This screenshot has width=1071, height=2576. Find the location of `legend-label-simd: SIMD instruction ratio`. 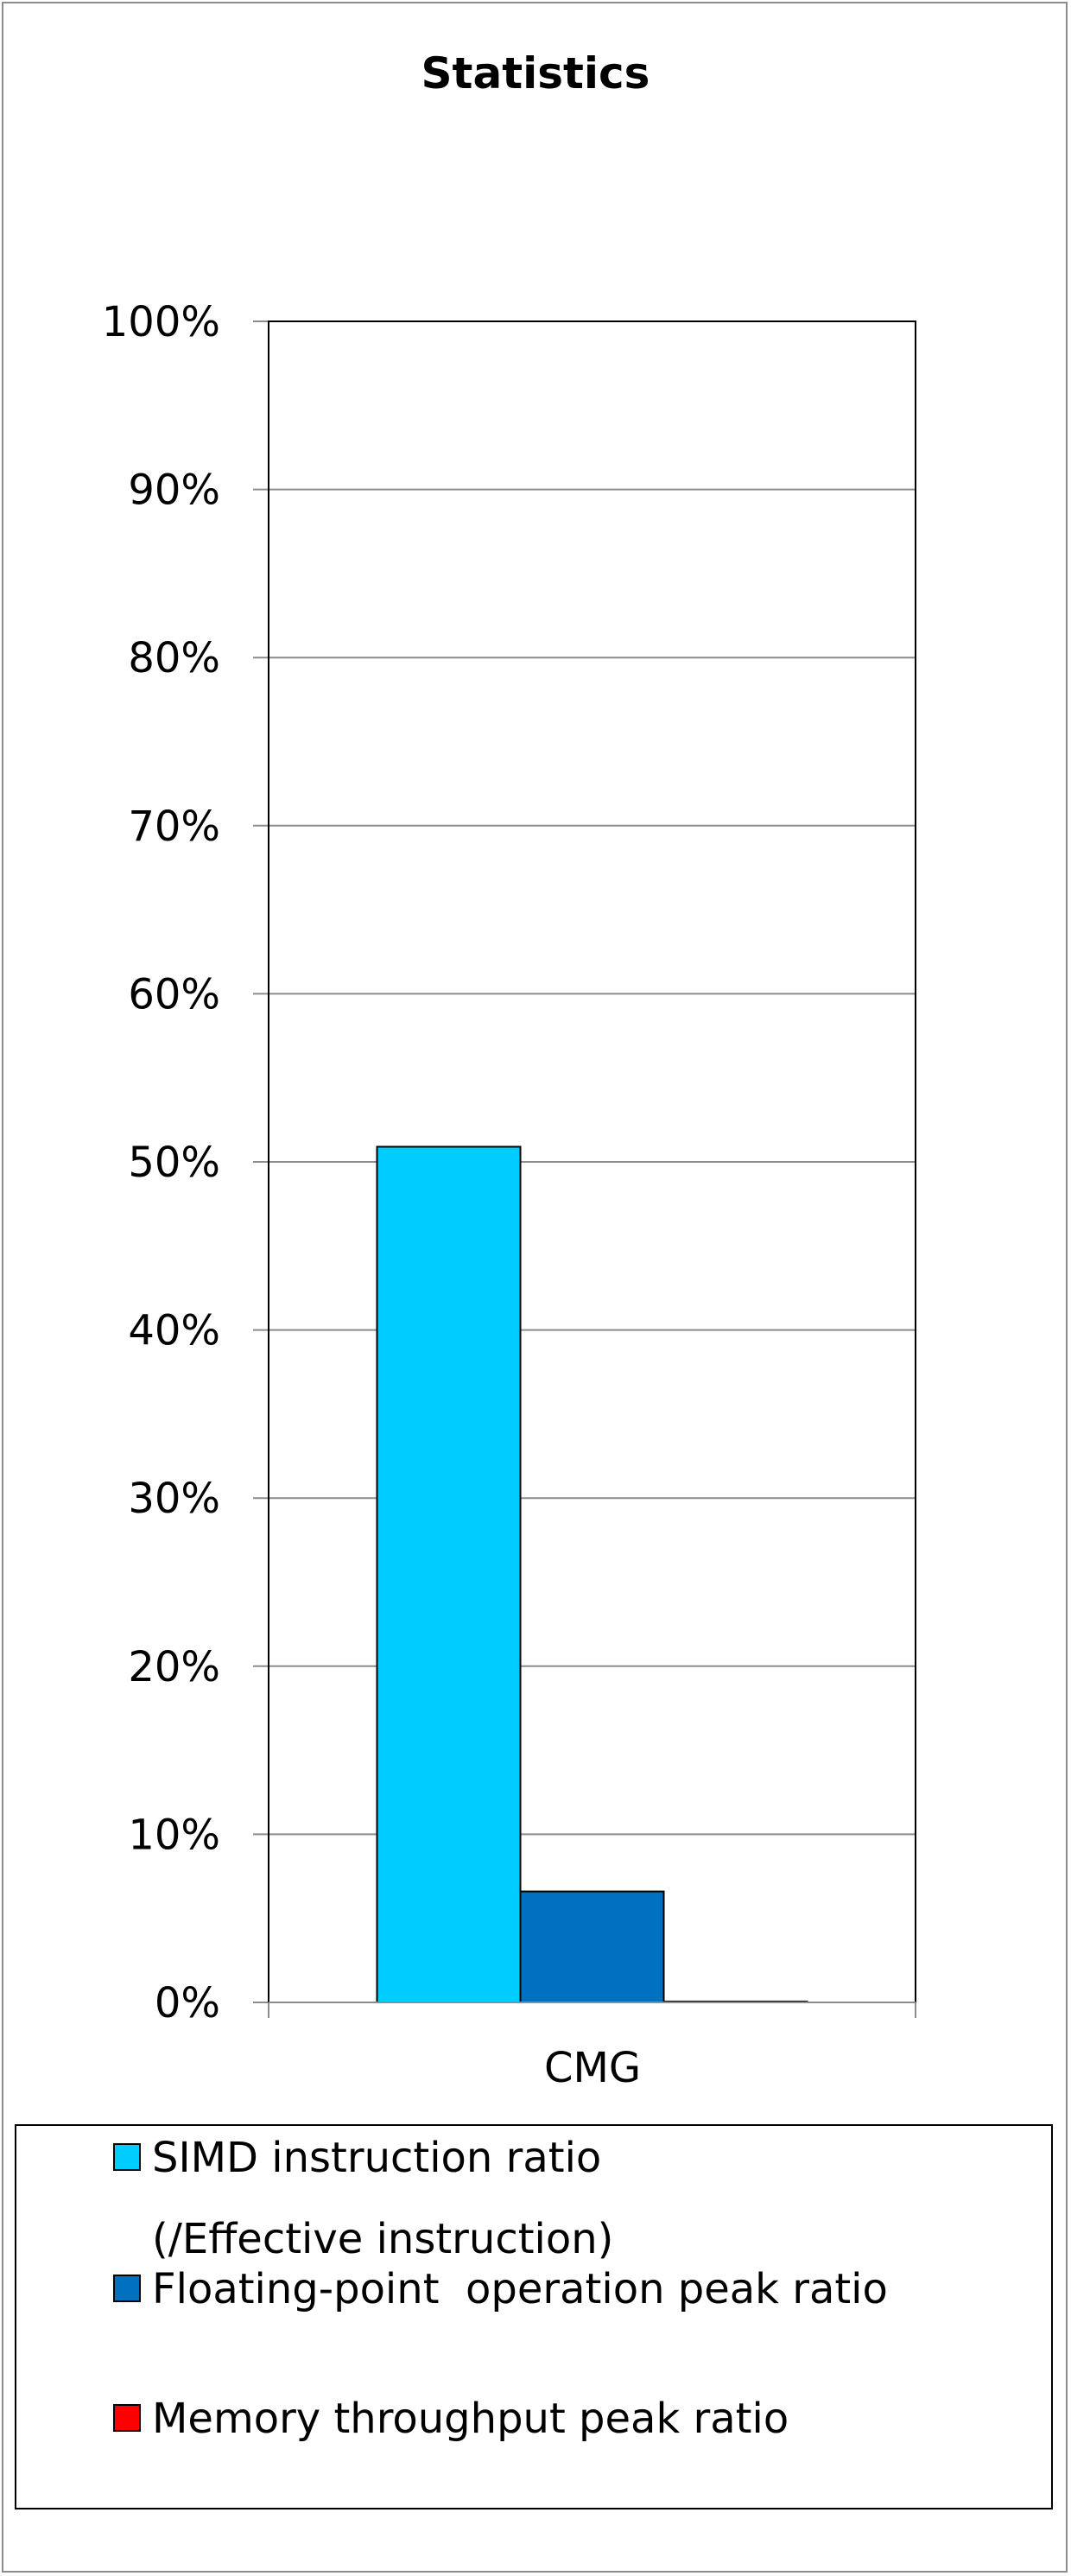

legend-label-simd: SIMD instruction ratio is located at coordinates (377, 2158).